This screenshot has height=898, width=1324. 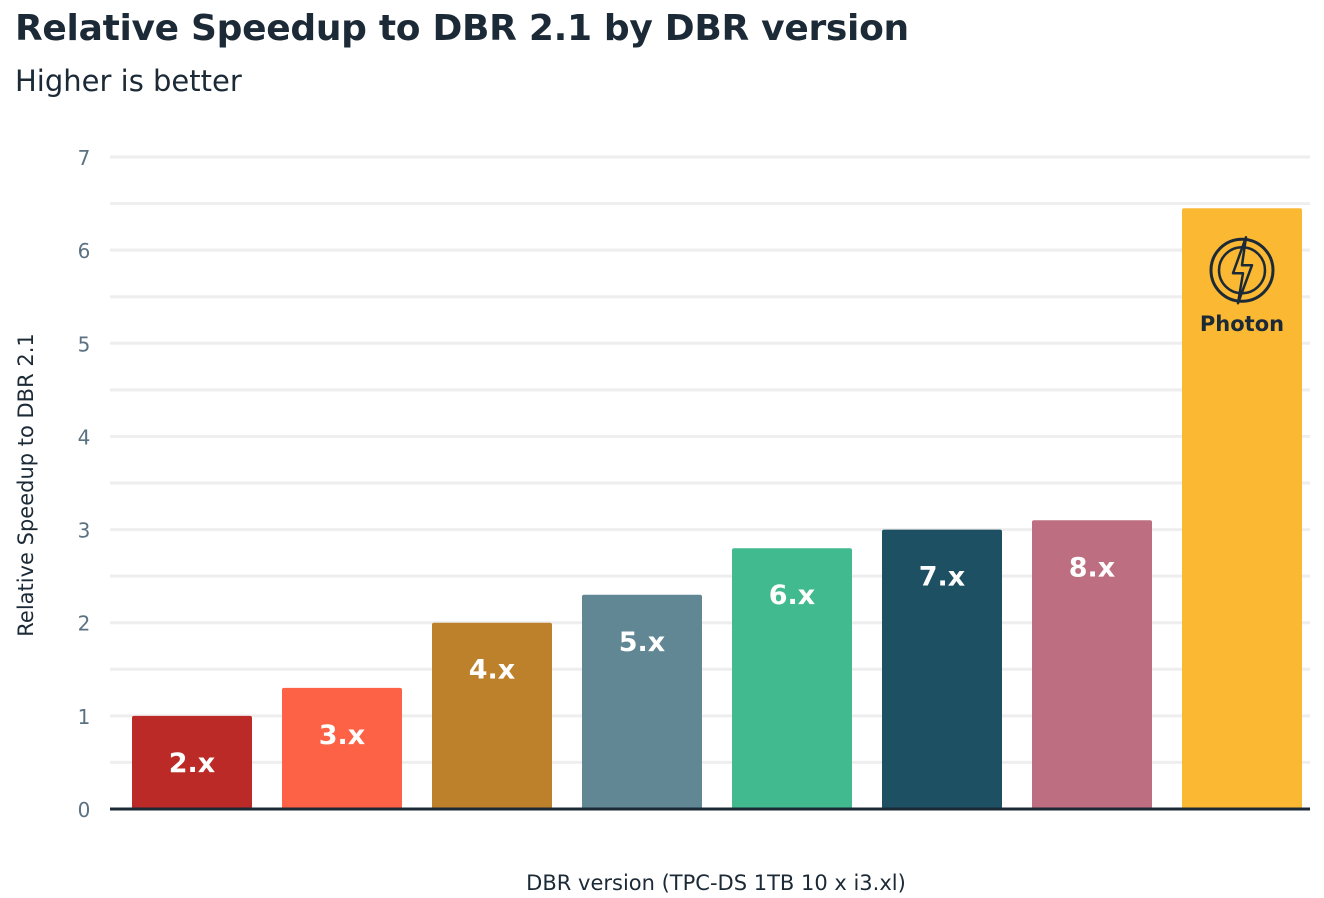 What do you see at coordinates (84, 484) in the screenshot?
I see `y-axis-ticks: 0 1 2 3 4 5 6 7` at bounding box center [84, 484].